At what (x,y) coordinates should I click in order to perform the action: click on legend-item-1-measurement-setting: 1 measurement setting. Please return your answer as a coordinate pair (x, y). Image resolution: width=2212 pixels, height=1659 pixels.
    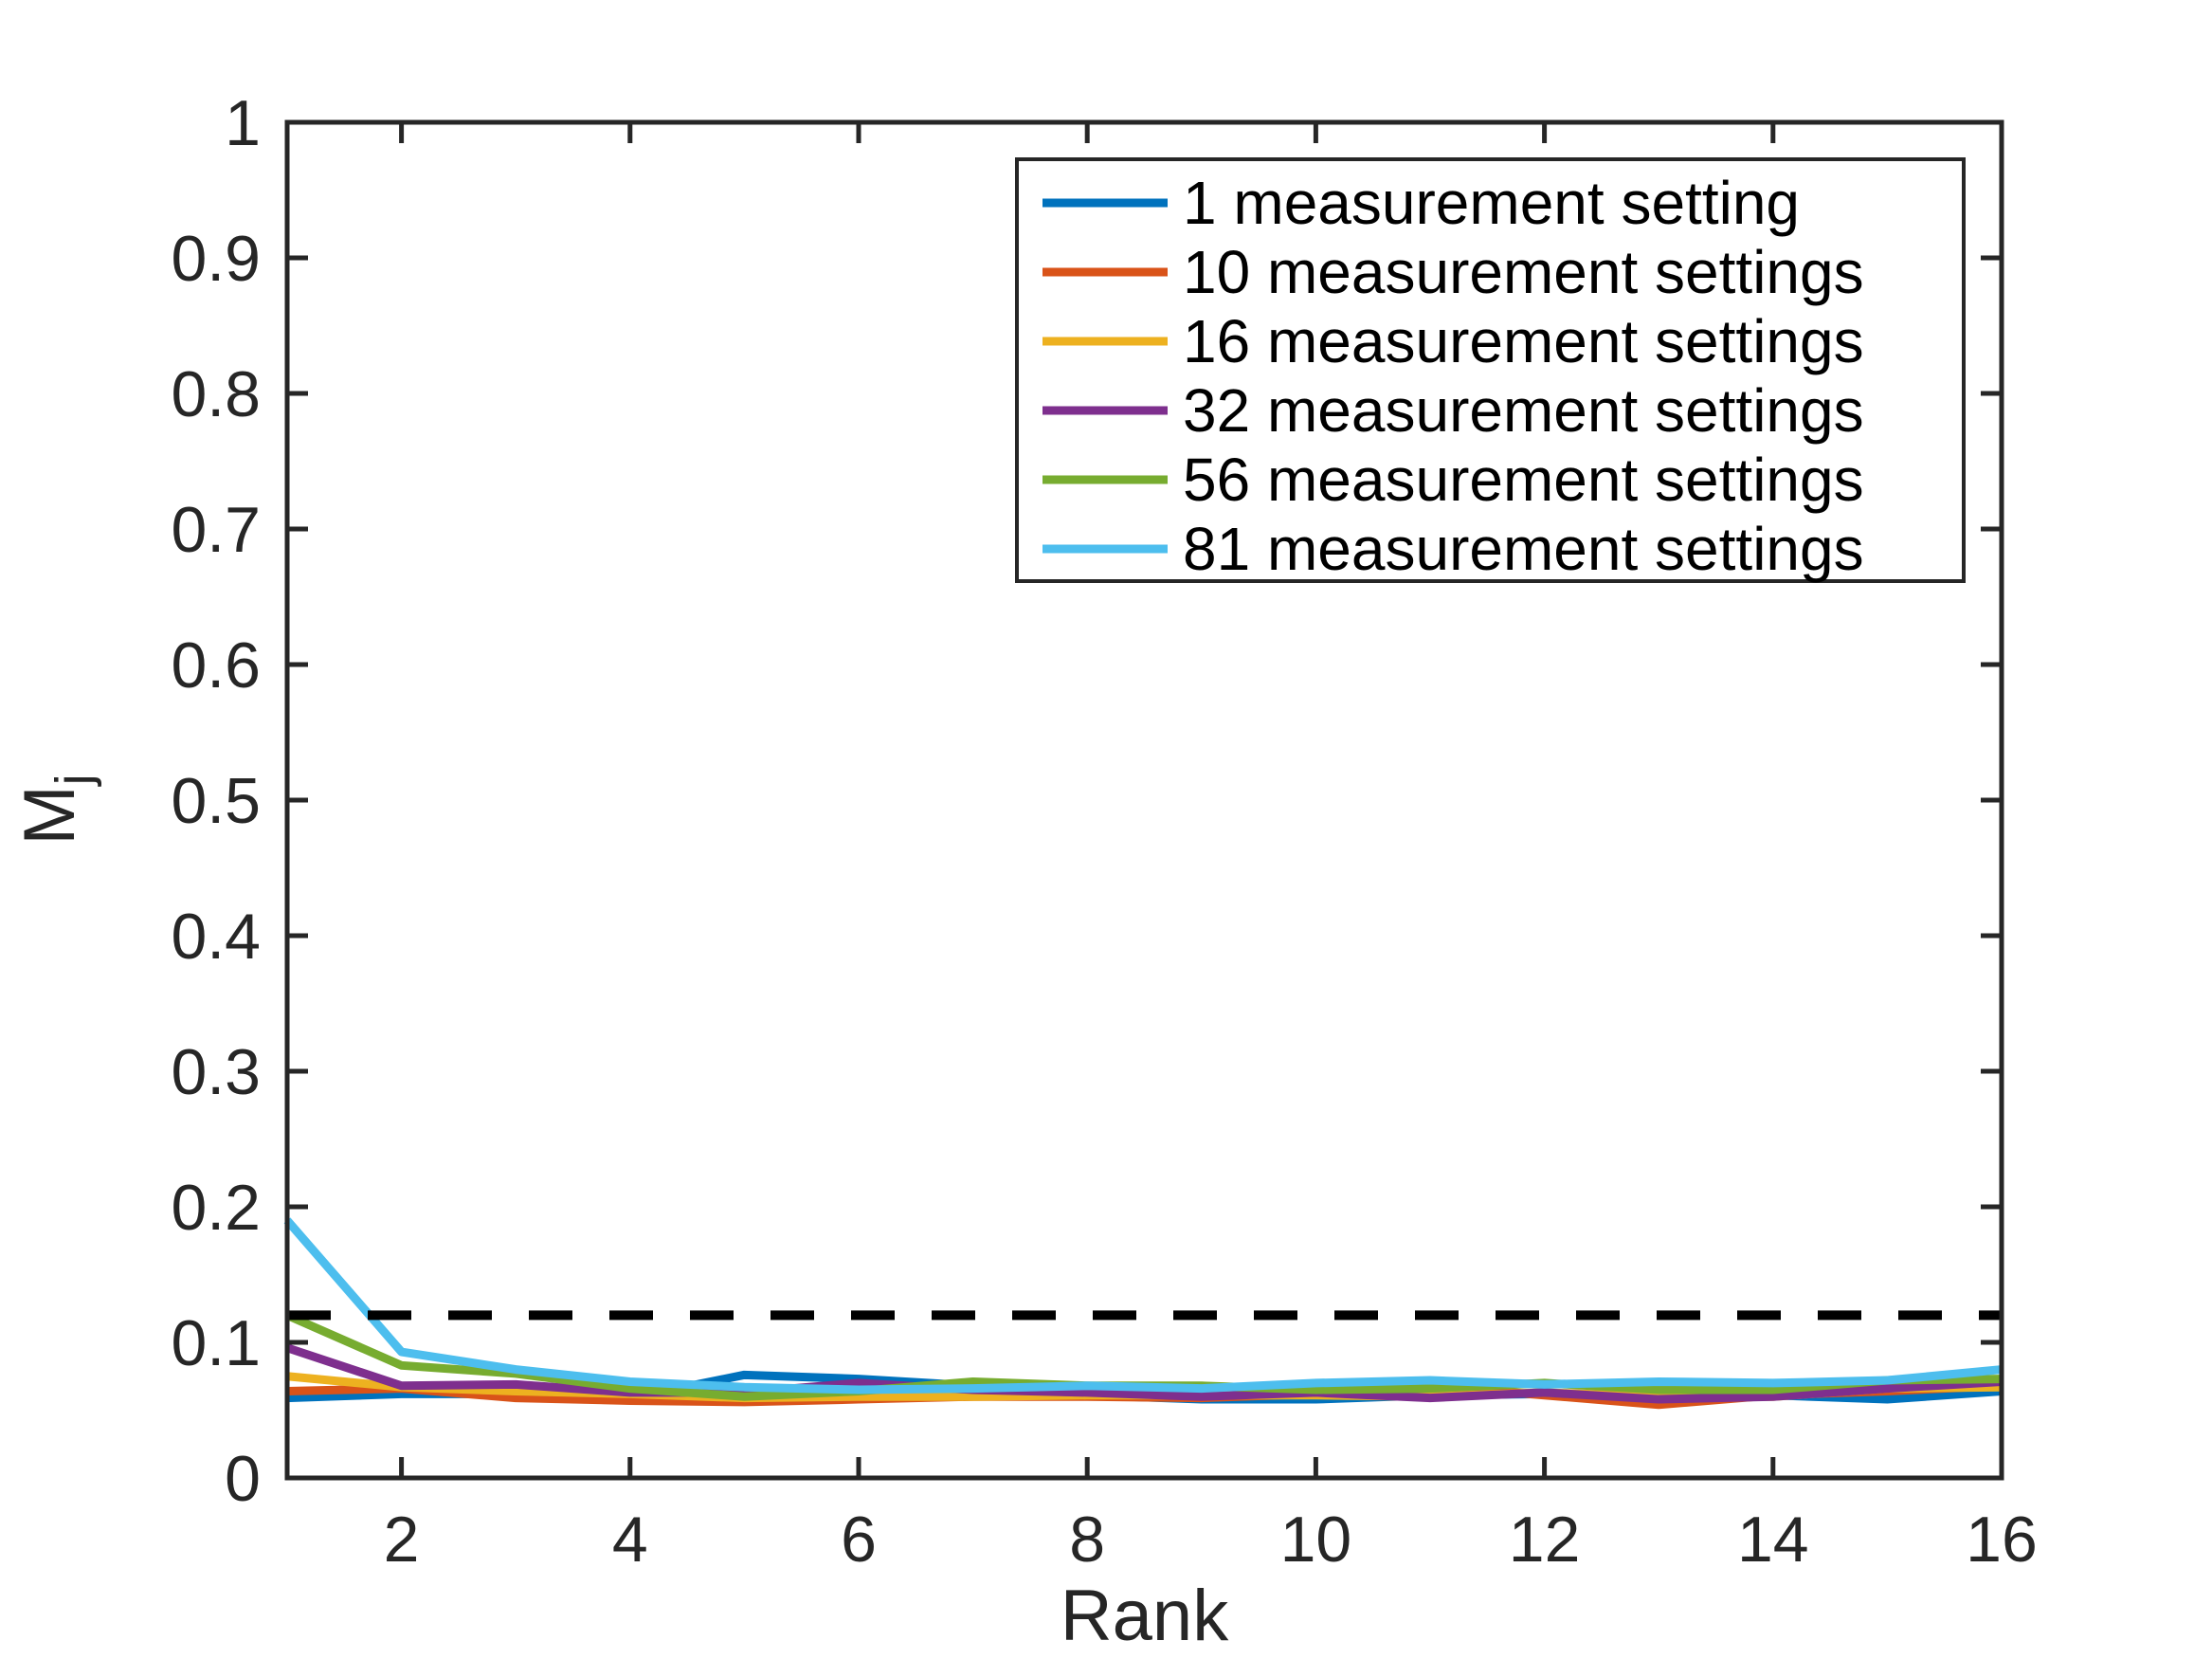
    Looking at the image, I should click on (1421, 203).